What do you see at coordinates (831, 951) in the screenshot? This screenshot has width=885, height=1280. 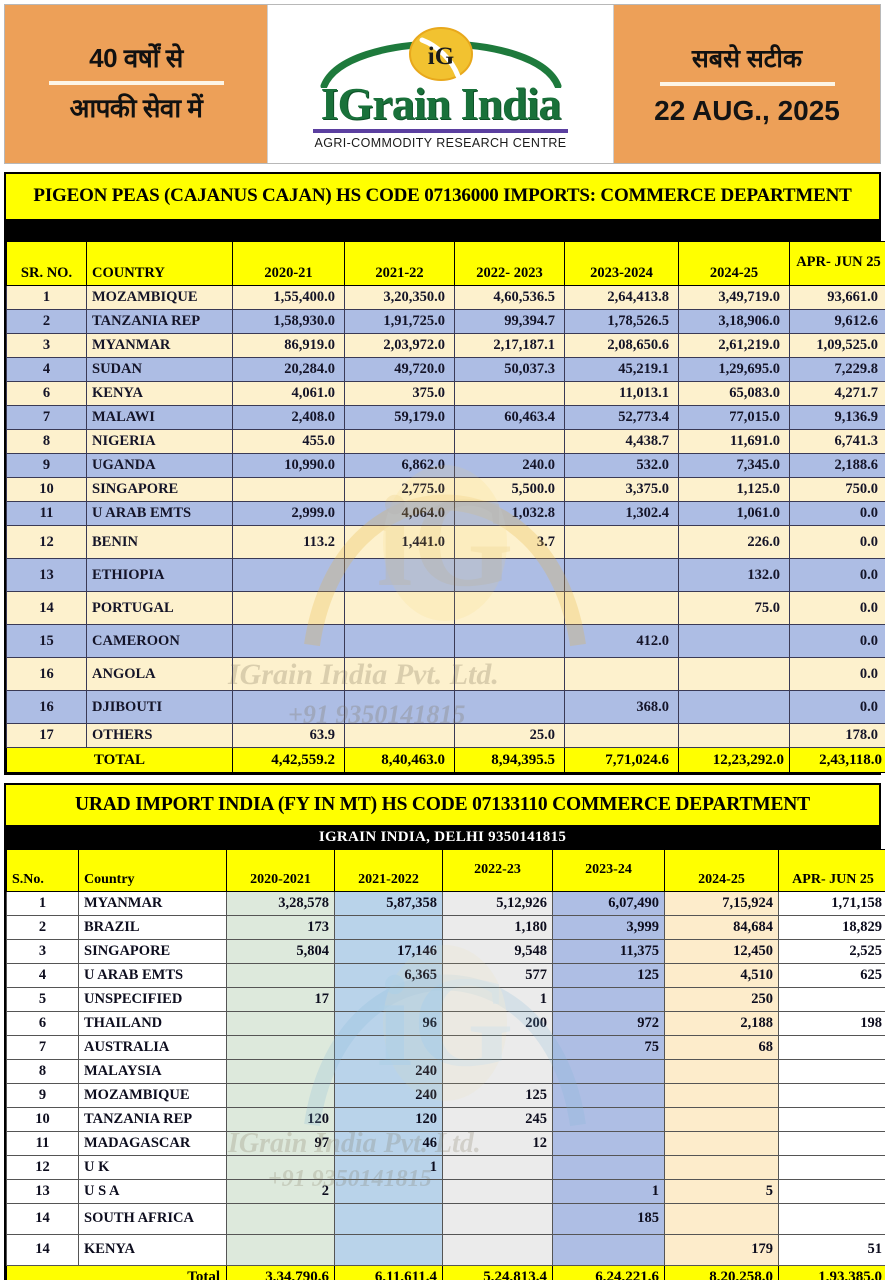 I see `table2-cell-value-5: 2,525` at bounding box center [831, 951].